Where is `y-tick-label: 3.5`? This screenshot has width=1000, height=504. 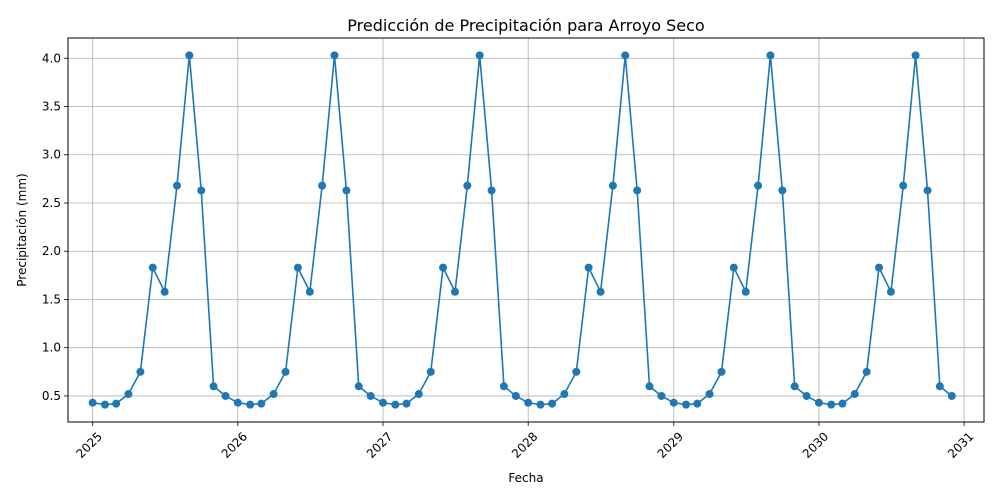
y-tick-label: 3.5 is located at coordinates (51, 107).